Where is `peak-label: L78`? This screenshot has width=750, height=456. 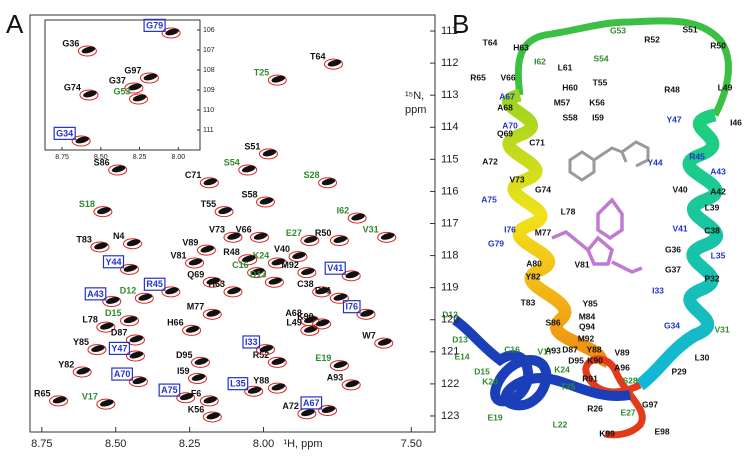 peak-label: L78 is located at coordinates (90, 320).